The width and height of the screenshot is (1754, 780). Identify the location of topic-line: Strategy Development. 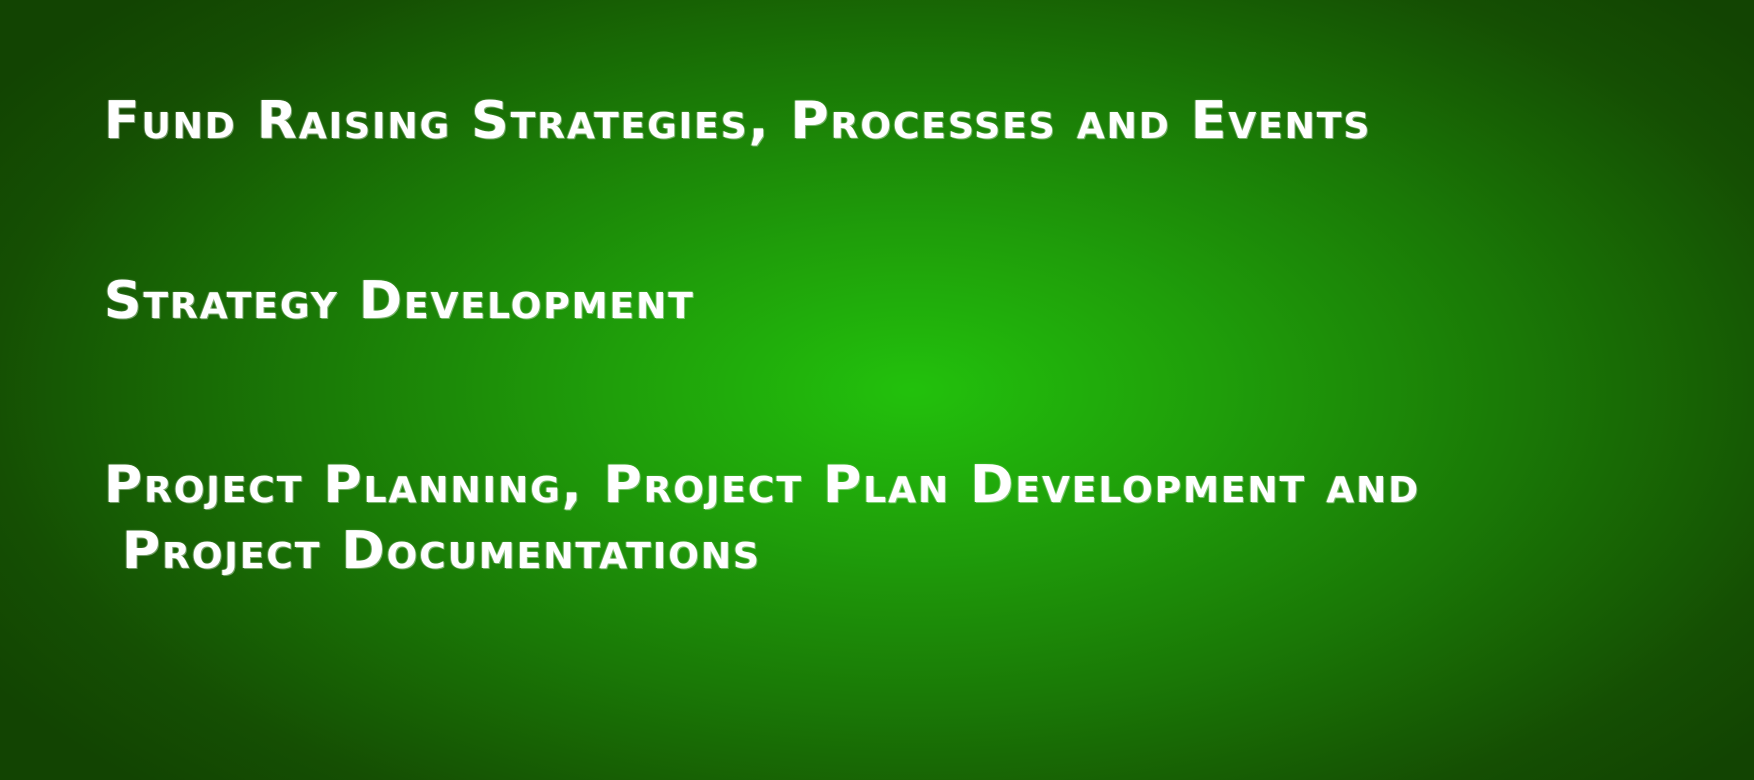
(399, 301).